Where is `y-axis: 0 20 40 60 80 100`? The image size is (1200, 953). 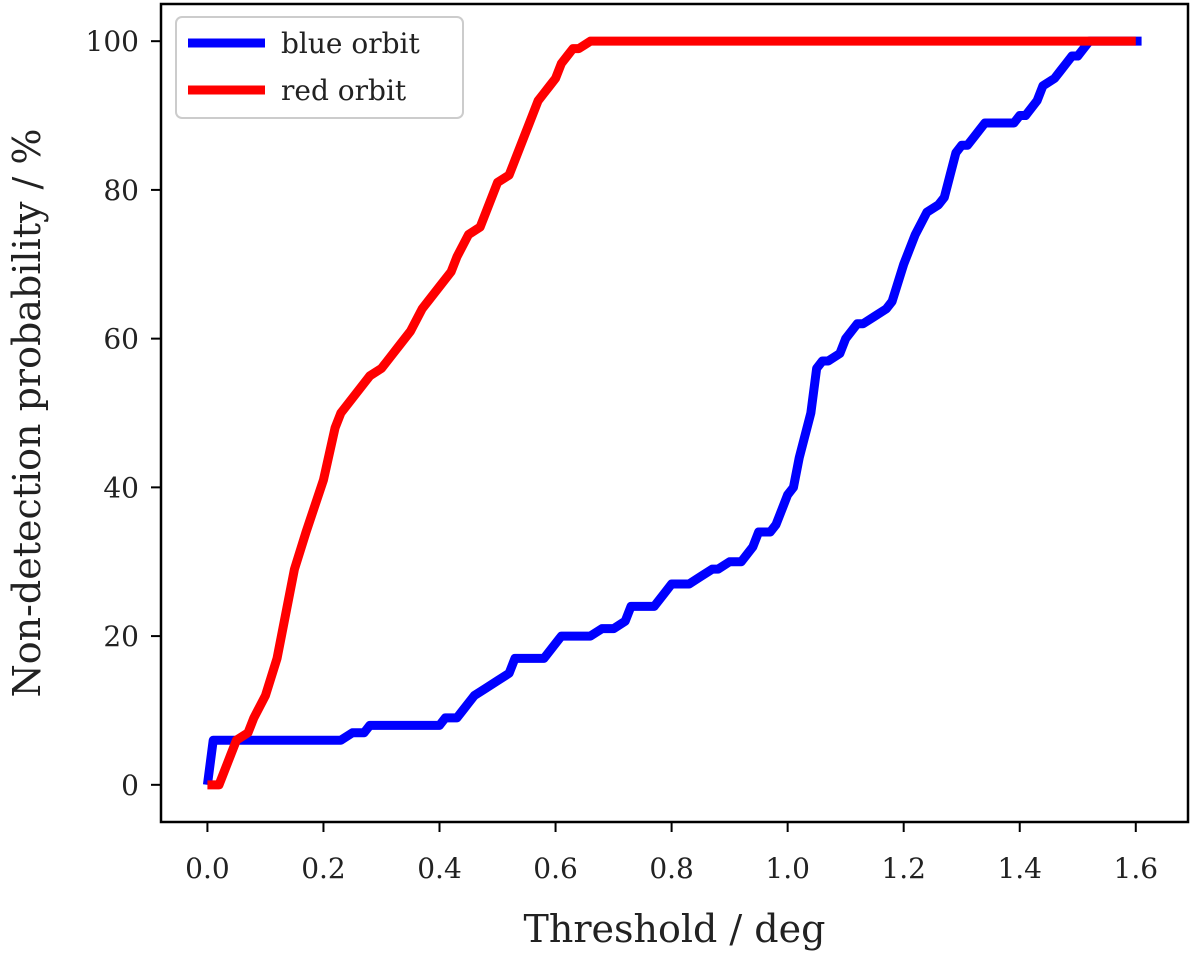
y-axis: 0 20 40 60 80 100 is located at coordinates (123, 413).